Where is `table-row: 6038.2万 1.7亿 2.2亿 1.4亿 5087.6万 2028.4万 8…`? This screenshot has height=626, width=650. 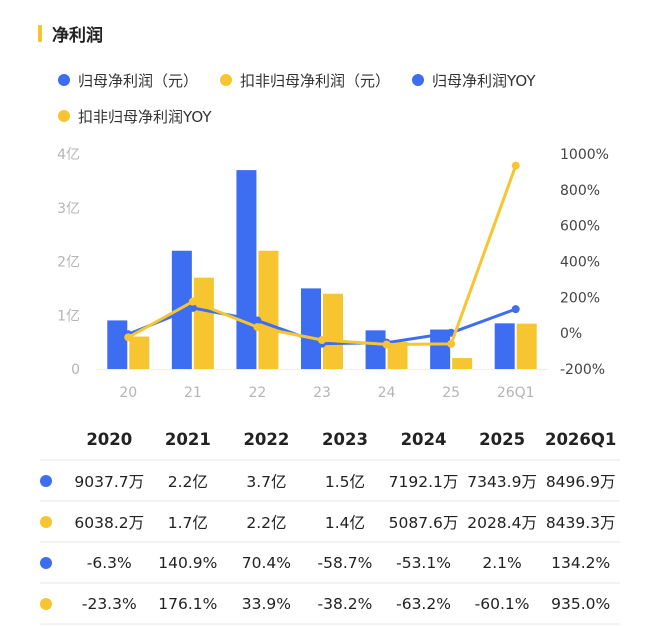
table-row: 6038.2万 1.7亿 2.2亿 1.4亿 5087.6万 2028.4万 8… is located at coordinates (330, 522).